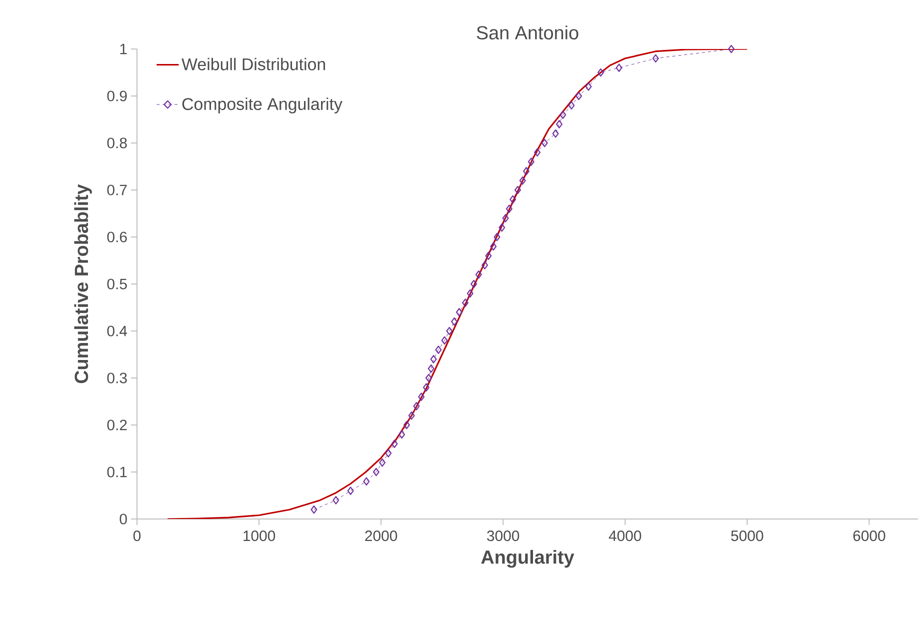  I want to click on x-tick-label: 1000, so click(260, 536).